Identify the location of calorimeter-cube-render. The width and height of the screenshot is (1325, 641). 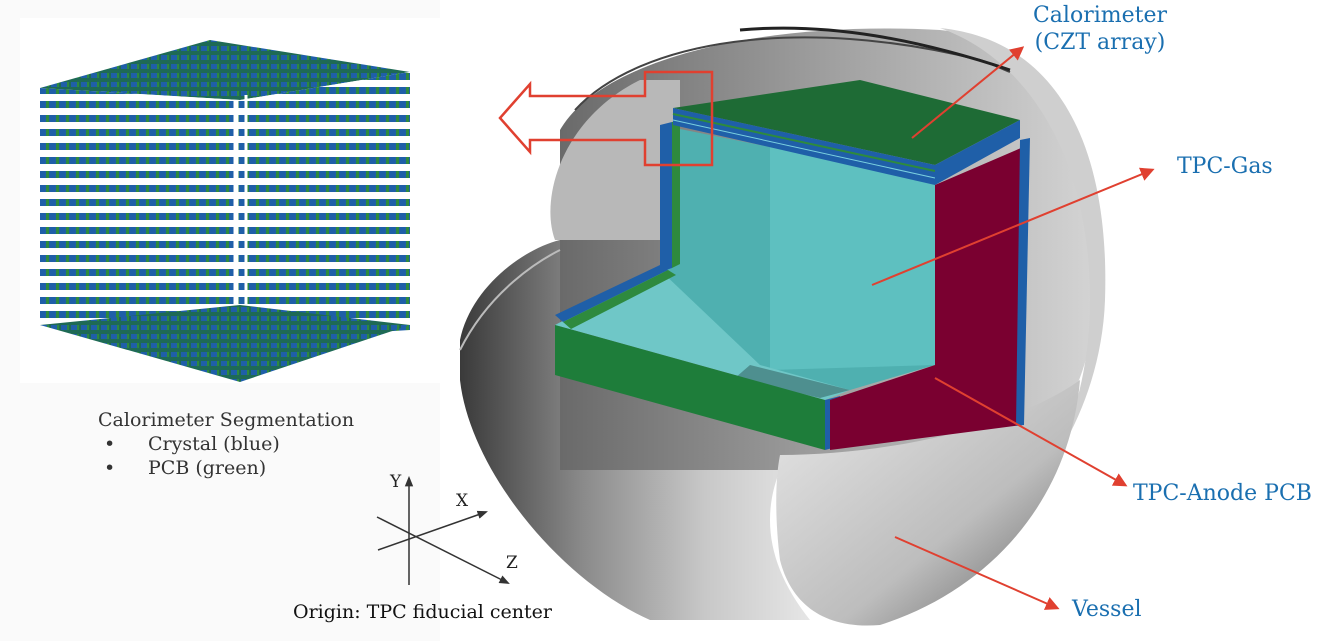
(225, 211).